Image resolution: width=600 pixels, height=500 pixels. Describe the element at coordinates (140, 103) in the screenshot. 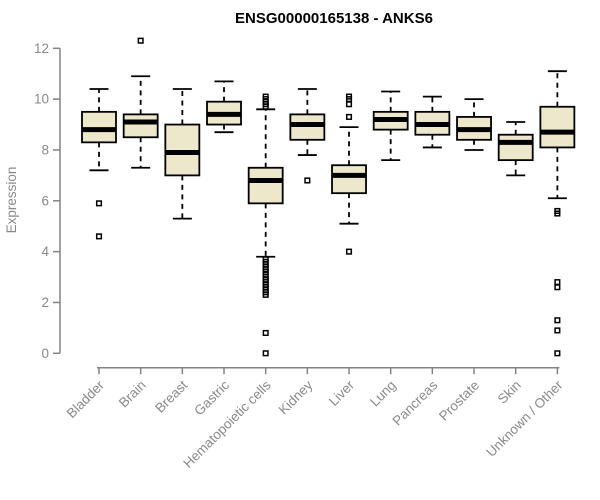

I see `boxplot-brain` at that location.